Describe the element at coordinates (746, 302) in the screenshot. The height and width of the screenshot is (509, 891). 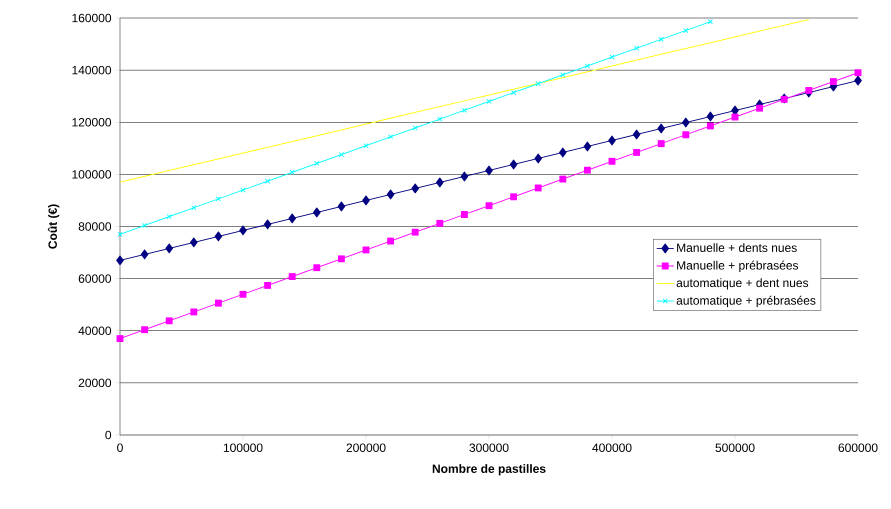
I see `legend-label: automatique + prébrasées` at that location.